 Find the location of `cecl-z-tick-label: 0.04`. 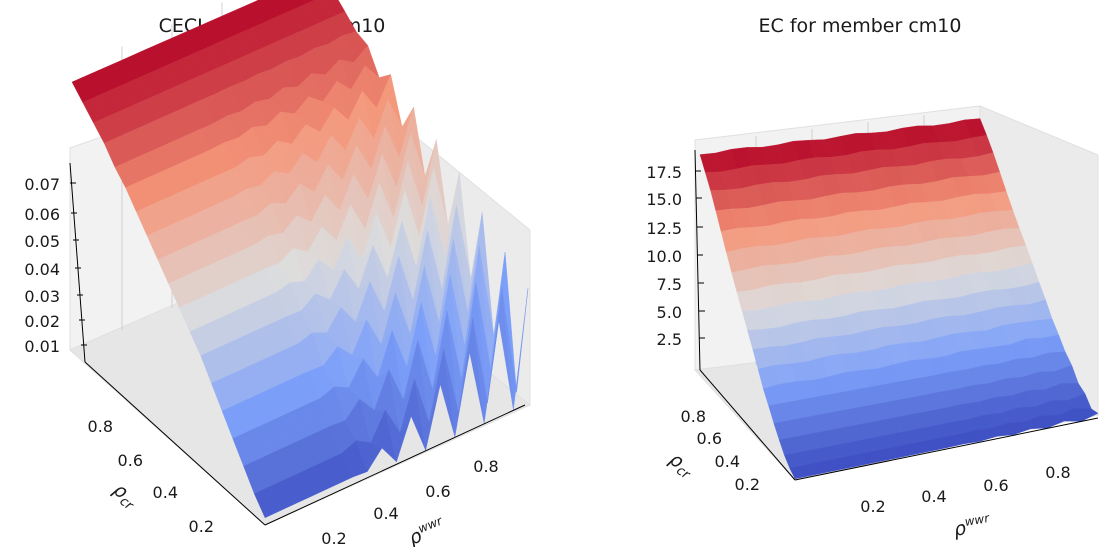

cecl-z-tick-label: 0.04 is located at coordinates (42, 269).